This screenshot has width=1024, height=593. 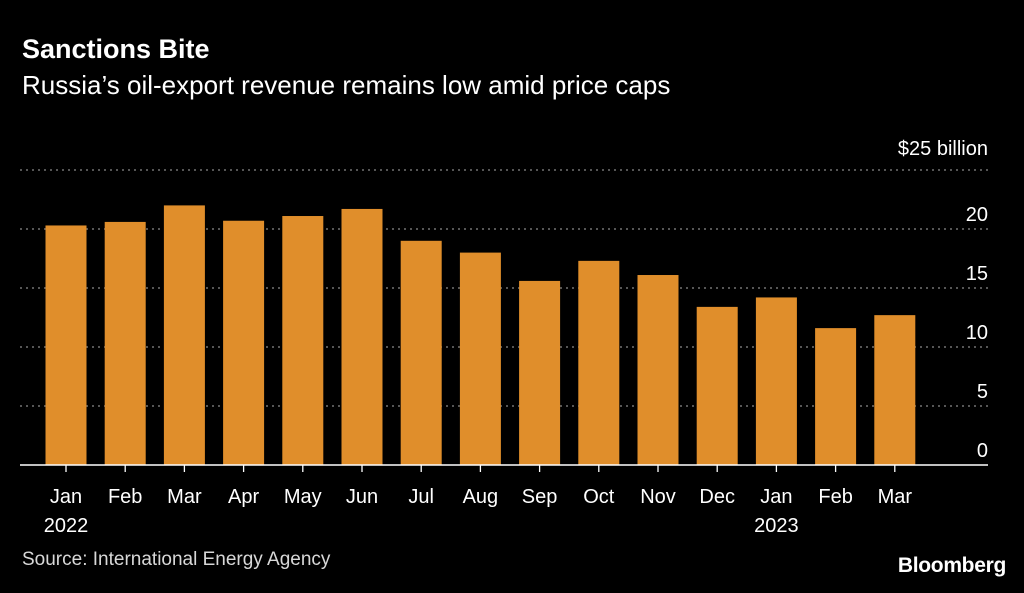 I want to click on source-note: Source: International Energy Agency, so click(x=176, y=559).